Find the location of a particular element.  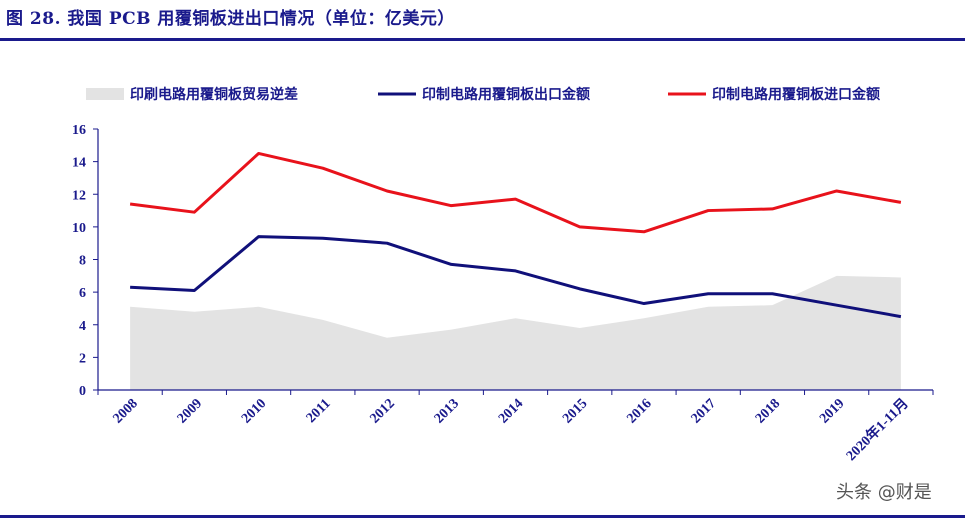

y-tick-label: 12 is located at coordinates (79, 195).